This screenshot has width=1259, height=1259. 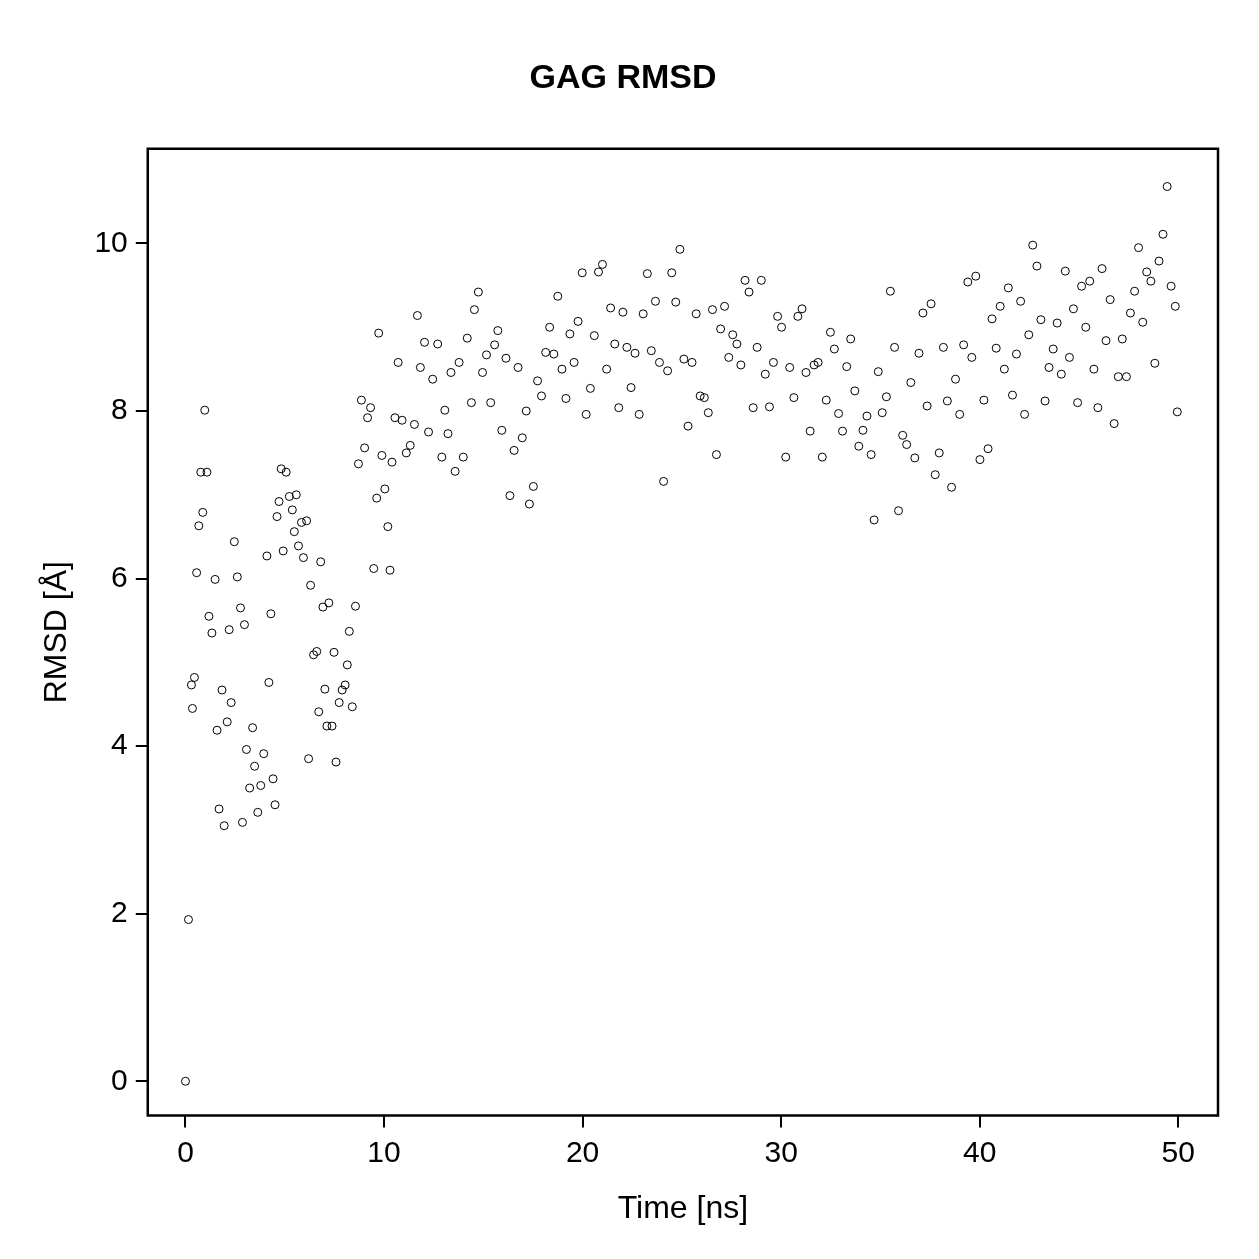 What do you see at coordinates (111, 241) in the screenshot?
I see `y-tick-label: 10` at bounding box center [111, 241].